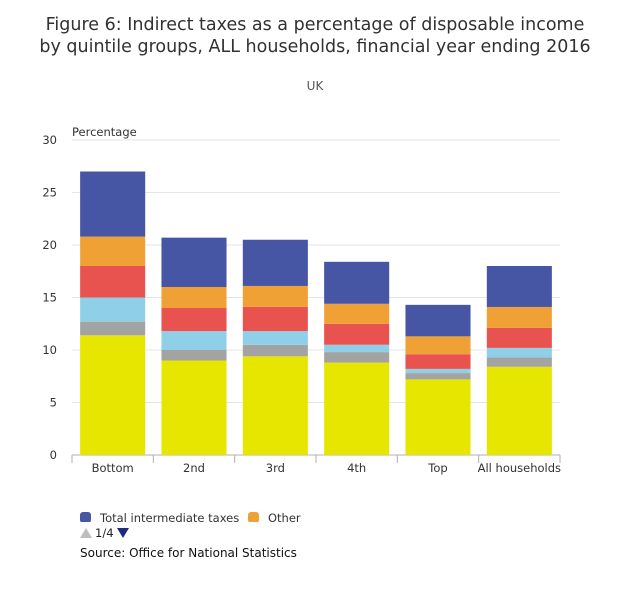 This screenshot has height=598, width=630. Describe the element at coordinates (519, 468) in the screenshot. I see `x-tick-label-all-households: All households` at that location.